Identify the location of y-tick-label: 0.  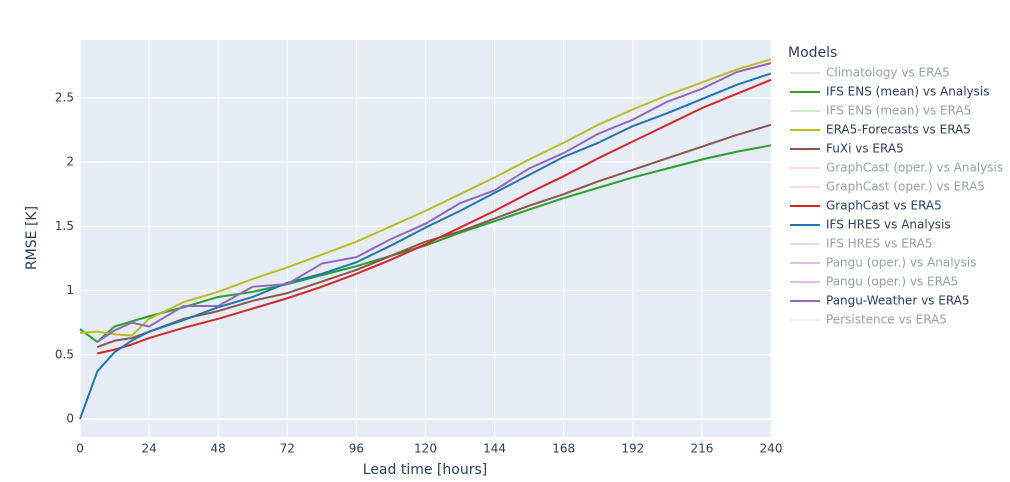
(70, 419).